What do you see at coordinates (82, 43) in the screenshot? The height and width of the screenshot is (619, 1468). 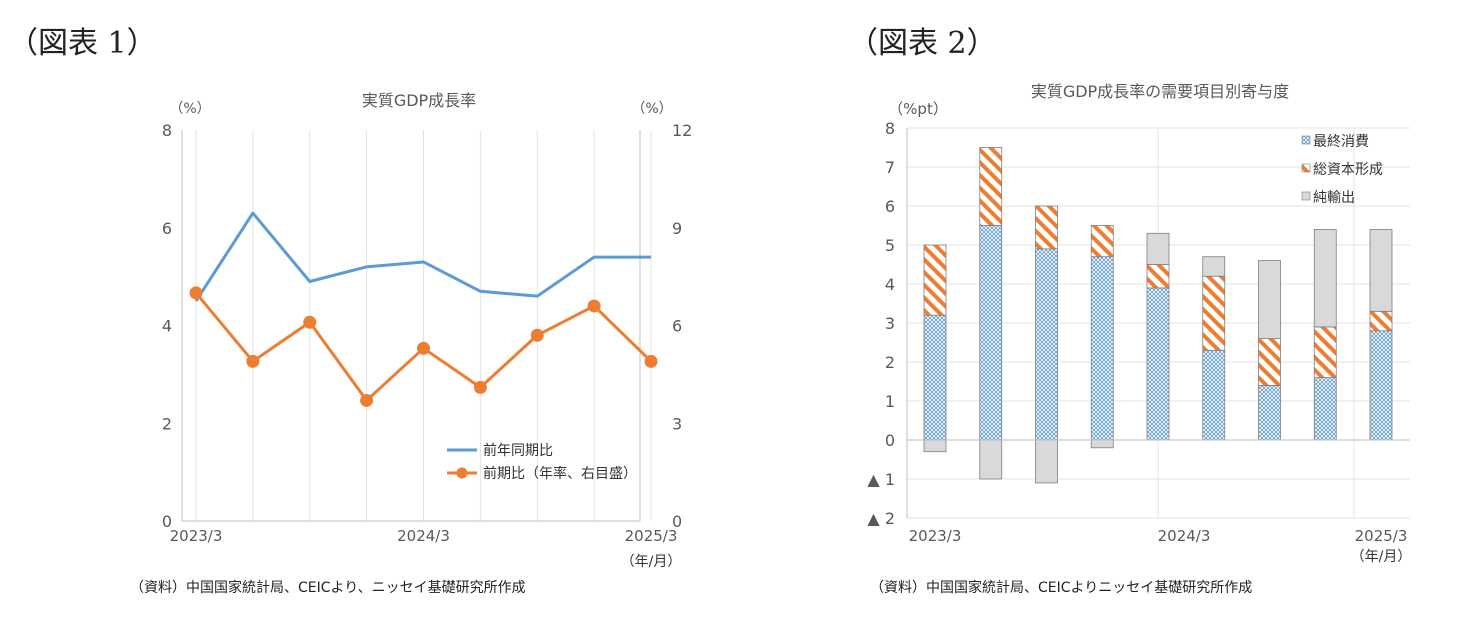 I see `figure1-label: （図表 1）` at bounding box center [82, 43].